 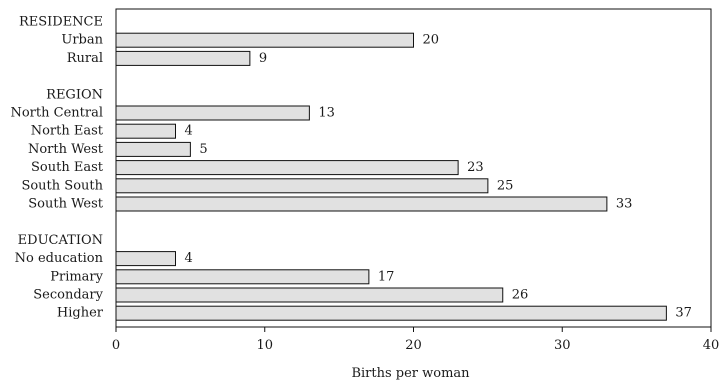 I want to click on group-label: REGION, so click(x=74, y=94).